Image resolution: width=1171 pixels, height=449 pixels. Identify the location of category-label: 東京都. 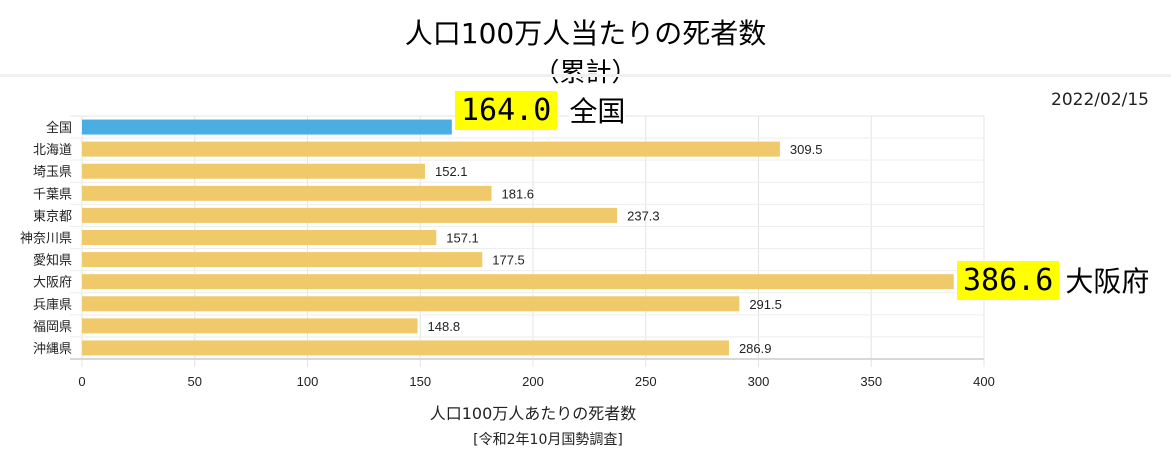
(52, 216).